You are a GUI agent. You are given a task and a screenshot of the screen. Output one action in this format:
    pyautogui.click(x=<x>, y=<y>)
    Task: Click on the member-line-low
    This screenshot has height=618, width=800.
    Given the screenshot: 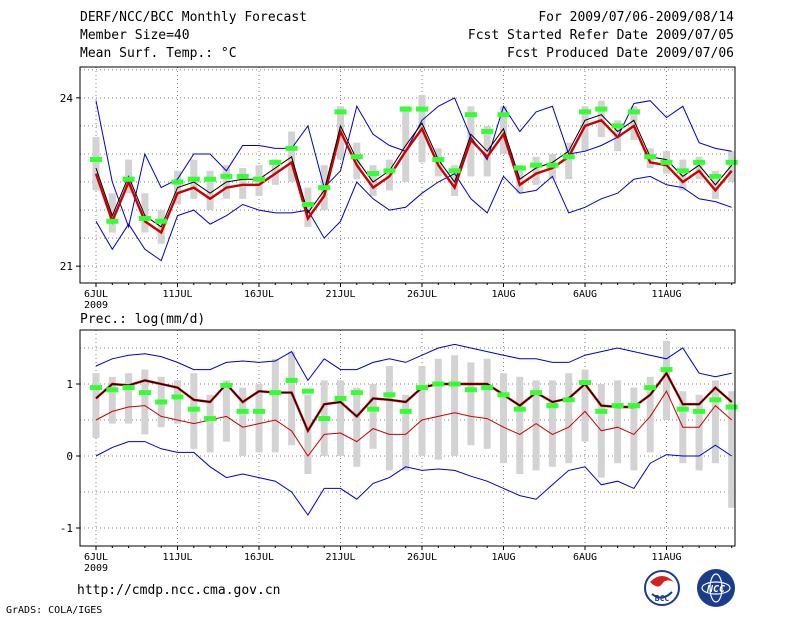 What is the action you would take?
    pyautogui.click(x=414, y=423)
    